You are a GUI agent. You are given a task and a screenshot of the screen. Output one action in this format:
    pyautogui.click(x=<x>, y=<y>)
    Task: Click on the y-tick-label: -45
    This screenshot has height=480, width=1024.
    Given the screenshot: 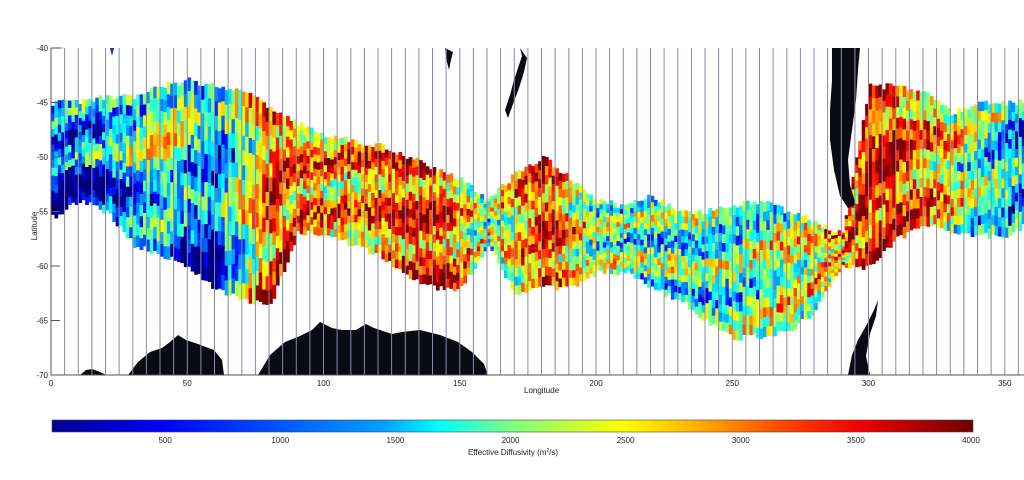 What is the action you would take?
    pyautogui.click(x=42, y=103)
    